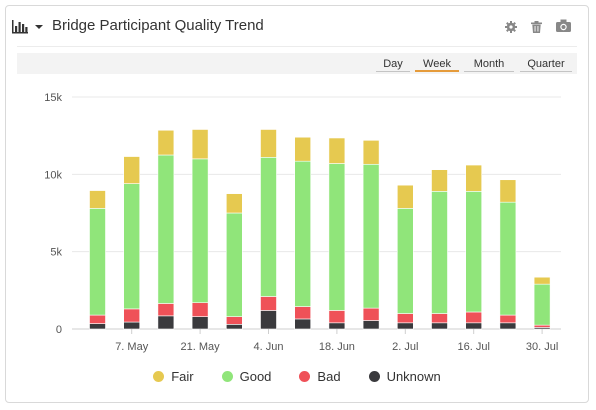  I want to click on x-tick-label: 21. May, so click(201, 347).